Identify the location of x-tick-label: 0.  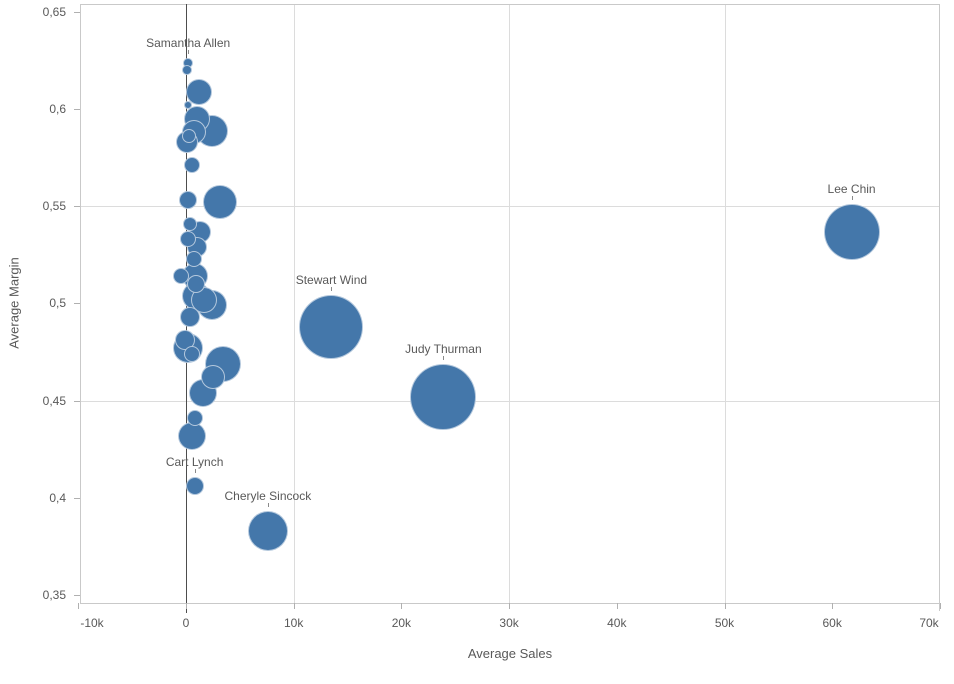
(186, 623).